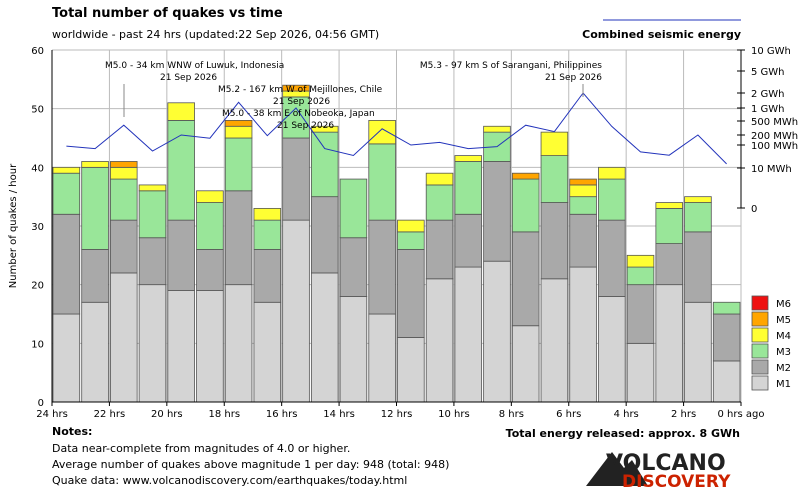  I want to click on x-tick-label: 4 hrs, so click(626, 414).